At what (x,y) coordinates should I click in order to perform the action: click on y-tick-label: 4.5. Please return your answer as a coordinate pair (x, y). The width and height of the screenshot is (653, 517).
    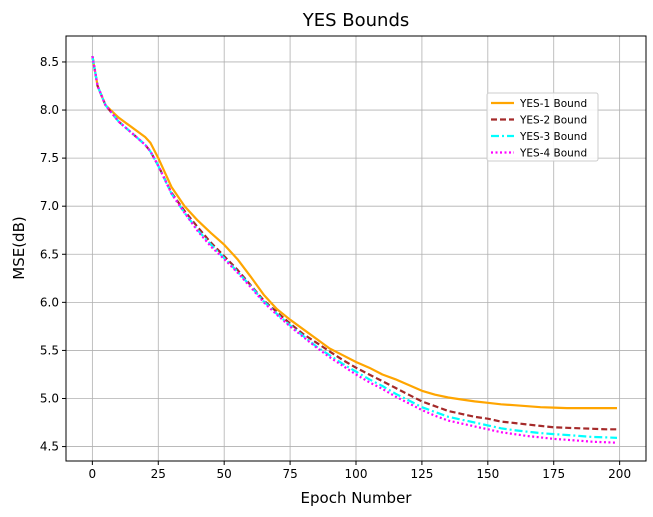
    Looking at the image, I should click on (49, 447).